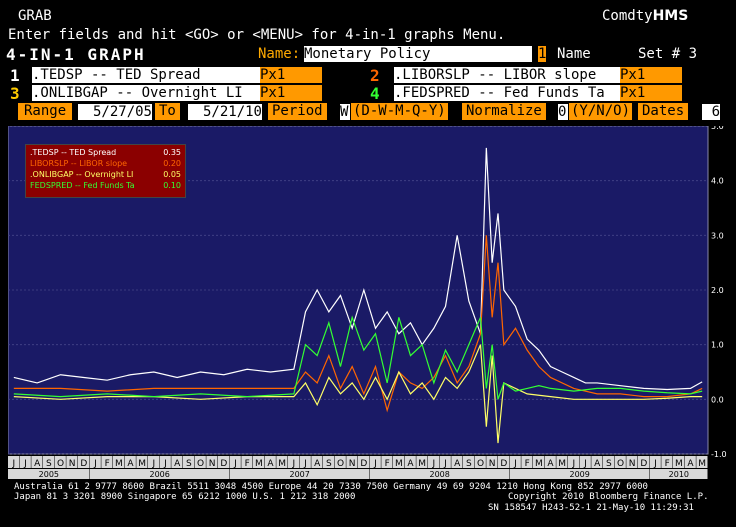 The height and width of the screenshot is (527, 736). What do you see at coordinates (418, 54) in the screenshot?
I see `name-input: Monetary Policy` at bounding box center [418, 54].